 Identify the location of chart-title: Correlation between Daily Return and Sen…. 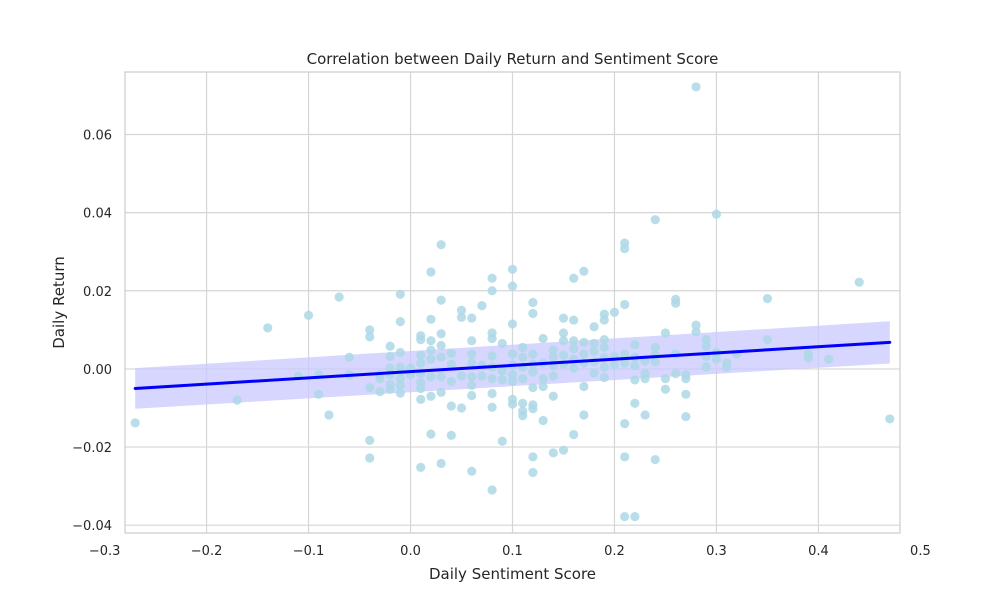
(513, 59).